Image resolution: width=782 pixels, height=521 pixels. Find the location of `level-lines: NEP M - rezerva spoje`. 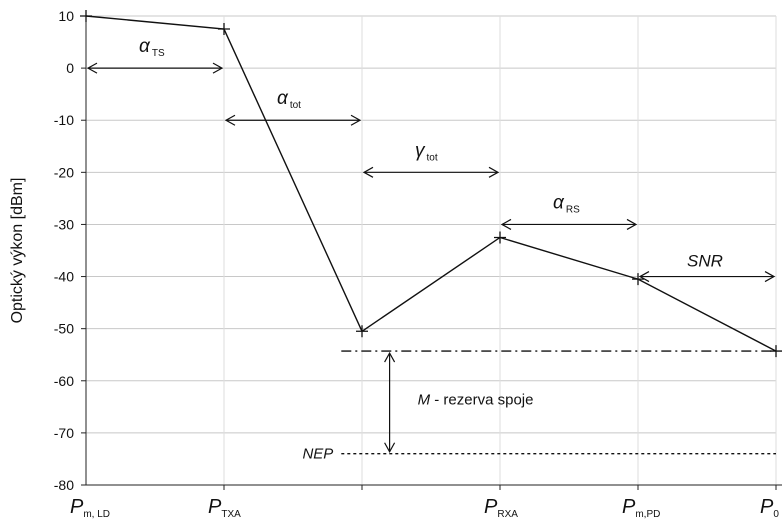

level-lines: NEP M - rezerva spoje is located at coordinates (539, 406).